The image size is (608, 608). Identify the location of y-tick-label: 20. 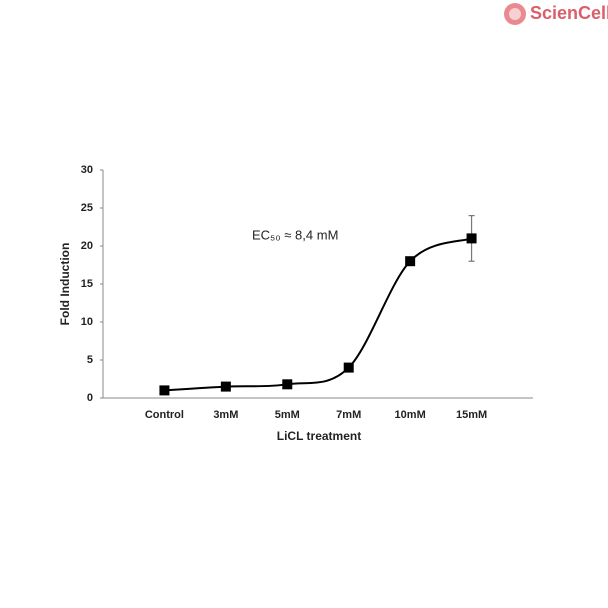
(87, 246).